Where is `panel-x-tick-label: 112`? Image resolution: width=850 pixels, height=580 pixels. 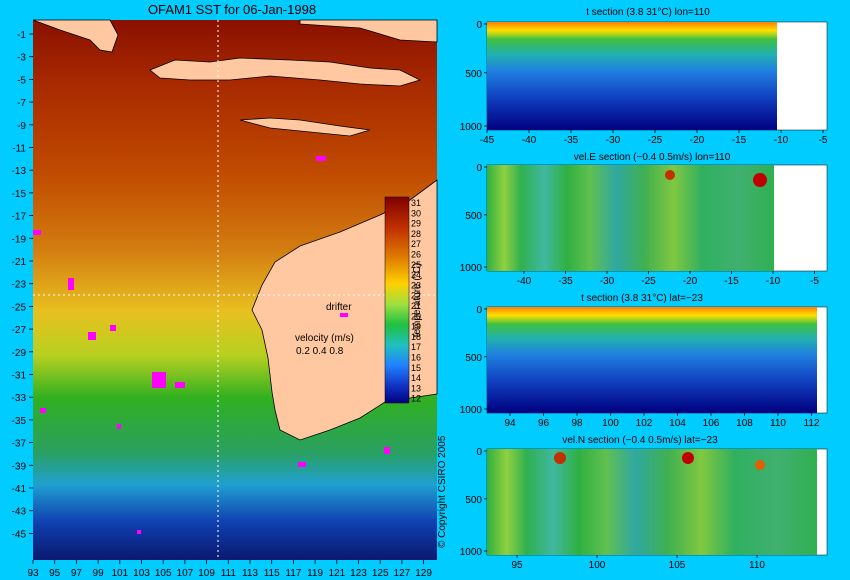 panel-x-tick-label: 112 is located at coordinates (812, 423).